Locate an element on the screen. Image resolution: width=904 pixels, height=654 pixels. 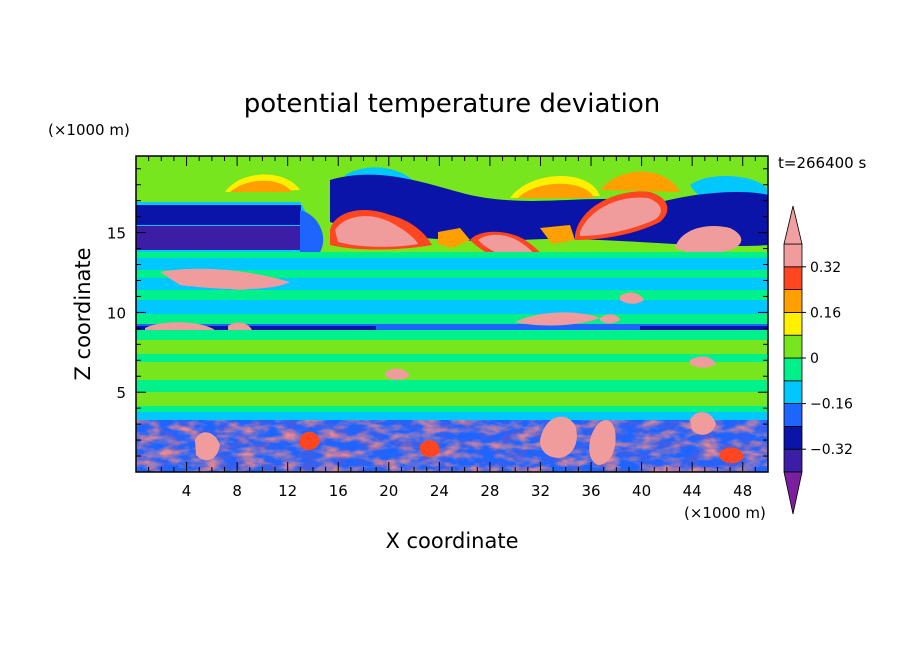
x-tick-label: 16 is located at coordinates (338, 491).